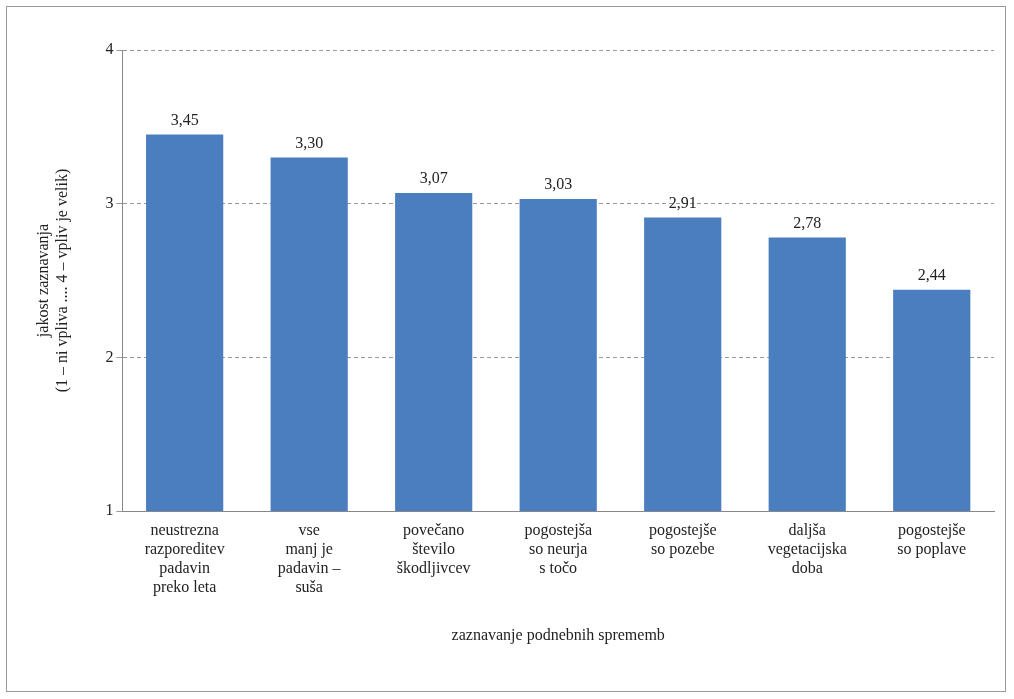  What do you see at coordinates (558, 184) in the screenshot?
I see `data-label: 3,03` at bounding box center [558, 184].